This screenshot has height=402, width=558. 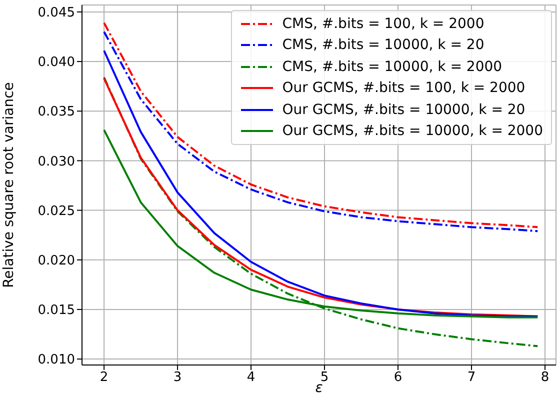 I want to click on y-tick-label: 0.025, so click(x=56, y=211).